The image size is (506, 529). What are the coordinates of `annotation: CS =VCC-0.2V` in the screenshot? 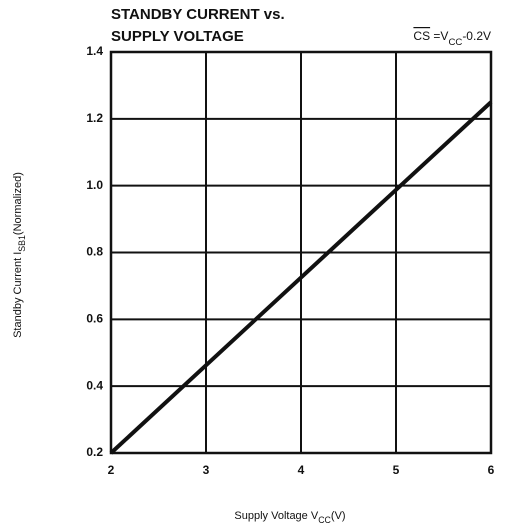 It's located at (452, 38).